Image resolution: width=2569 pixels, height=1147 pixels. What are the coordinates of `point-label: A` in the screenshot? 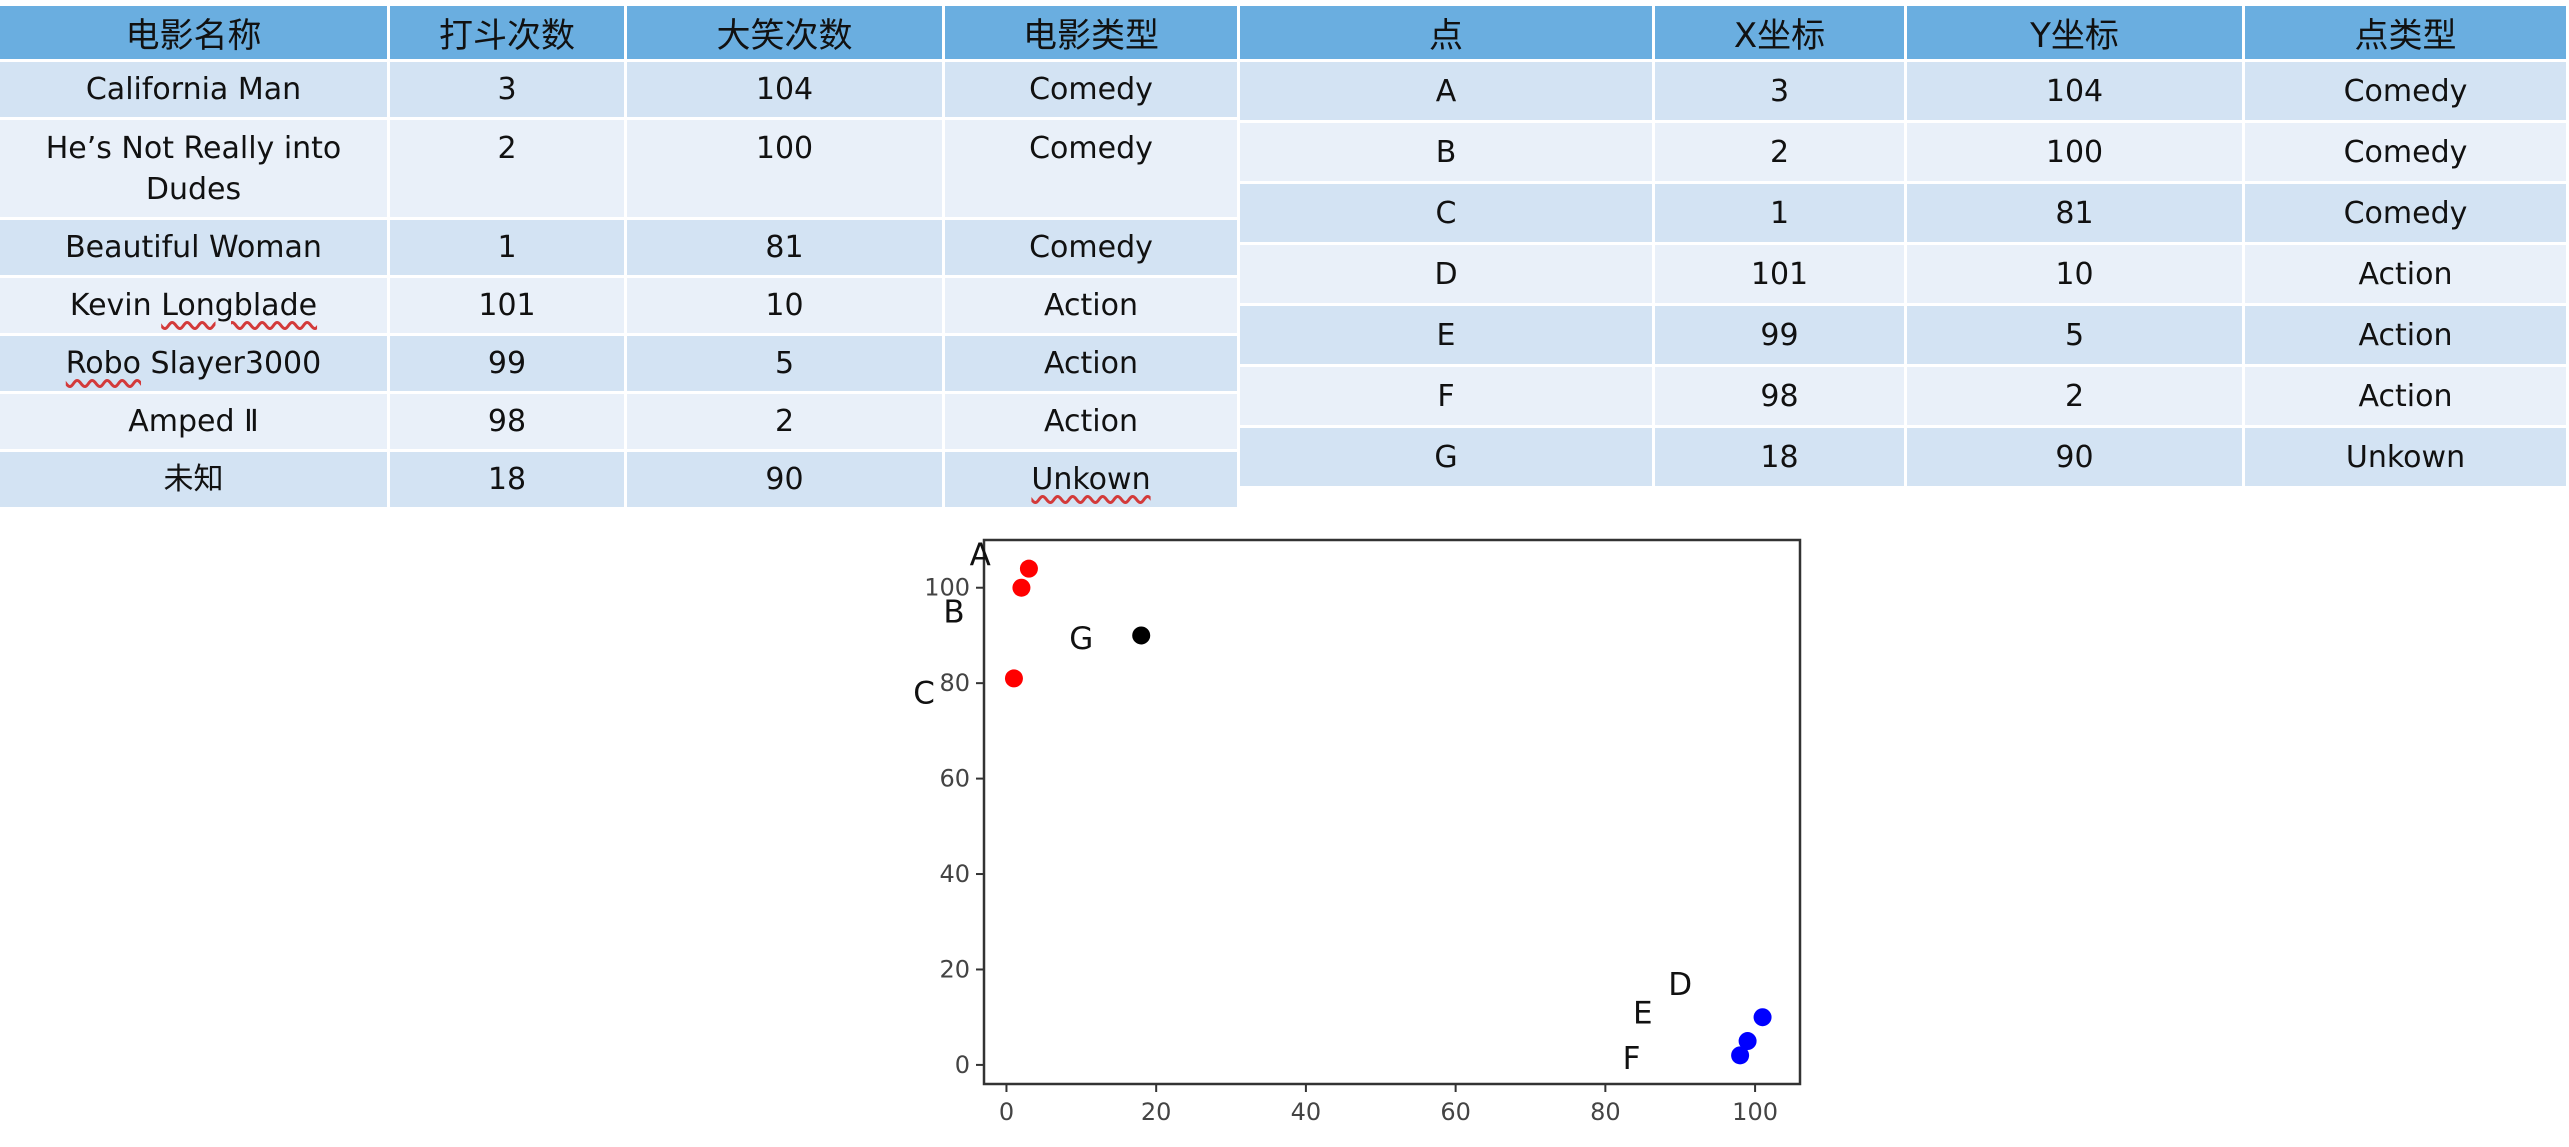 It's located at (980, 555).